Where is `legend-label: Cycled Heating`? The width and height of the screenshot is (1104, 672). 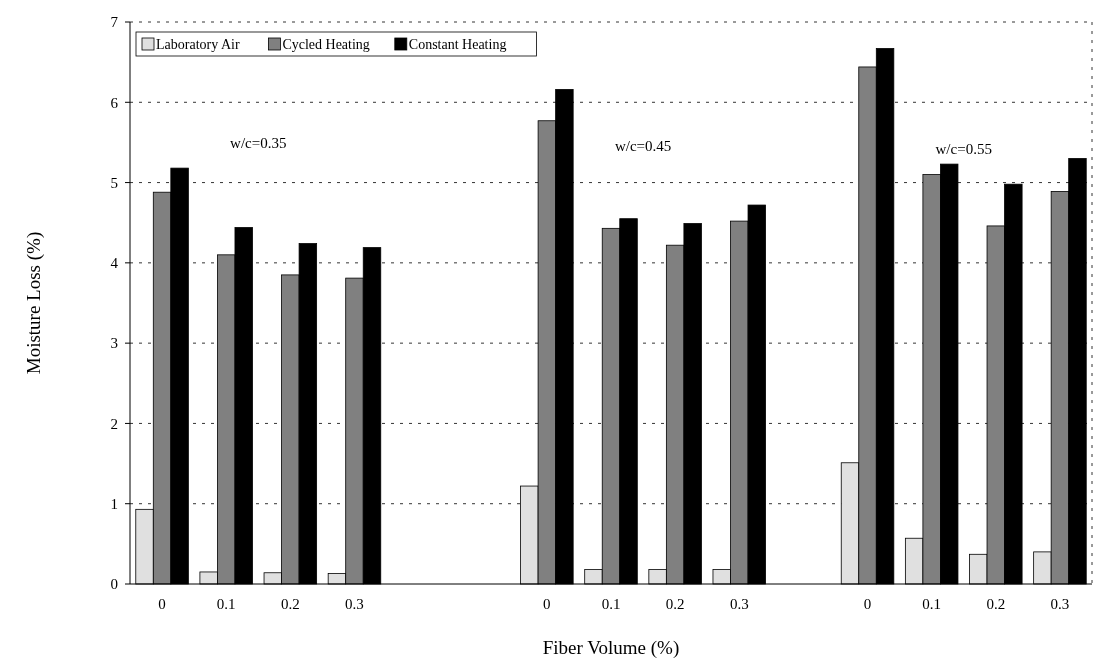 legend-label: Cycled Heating is located at coordinates (326, 44).